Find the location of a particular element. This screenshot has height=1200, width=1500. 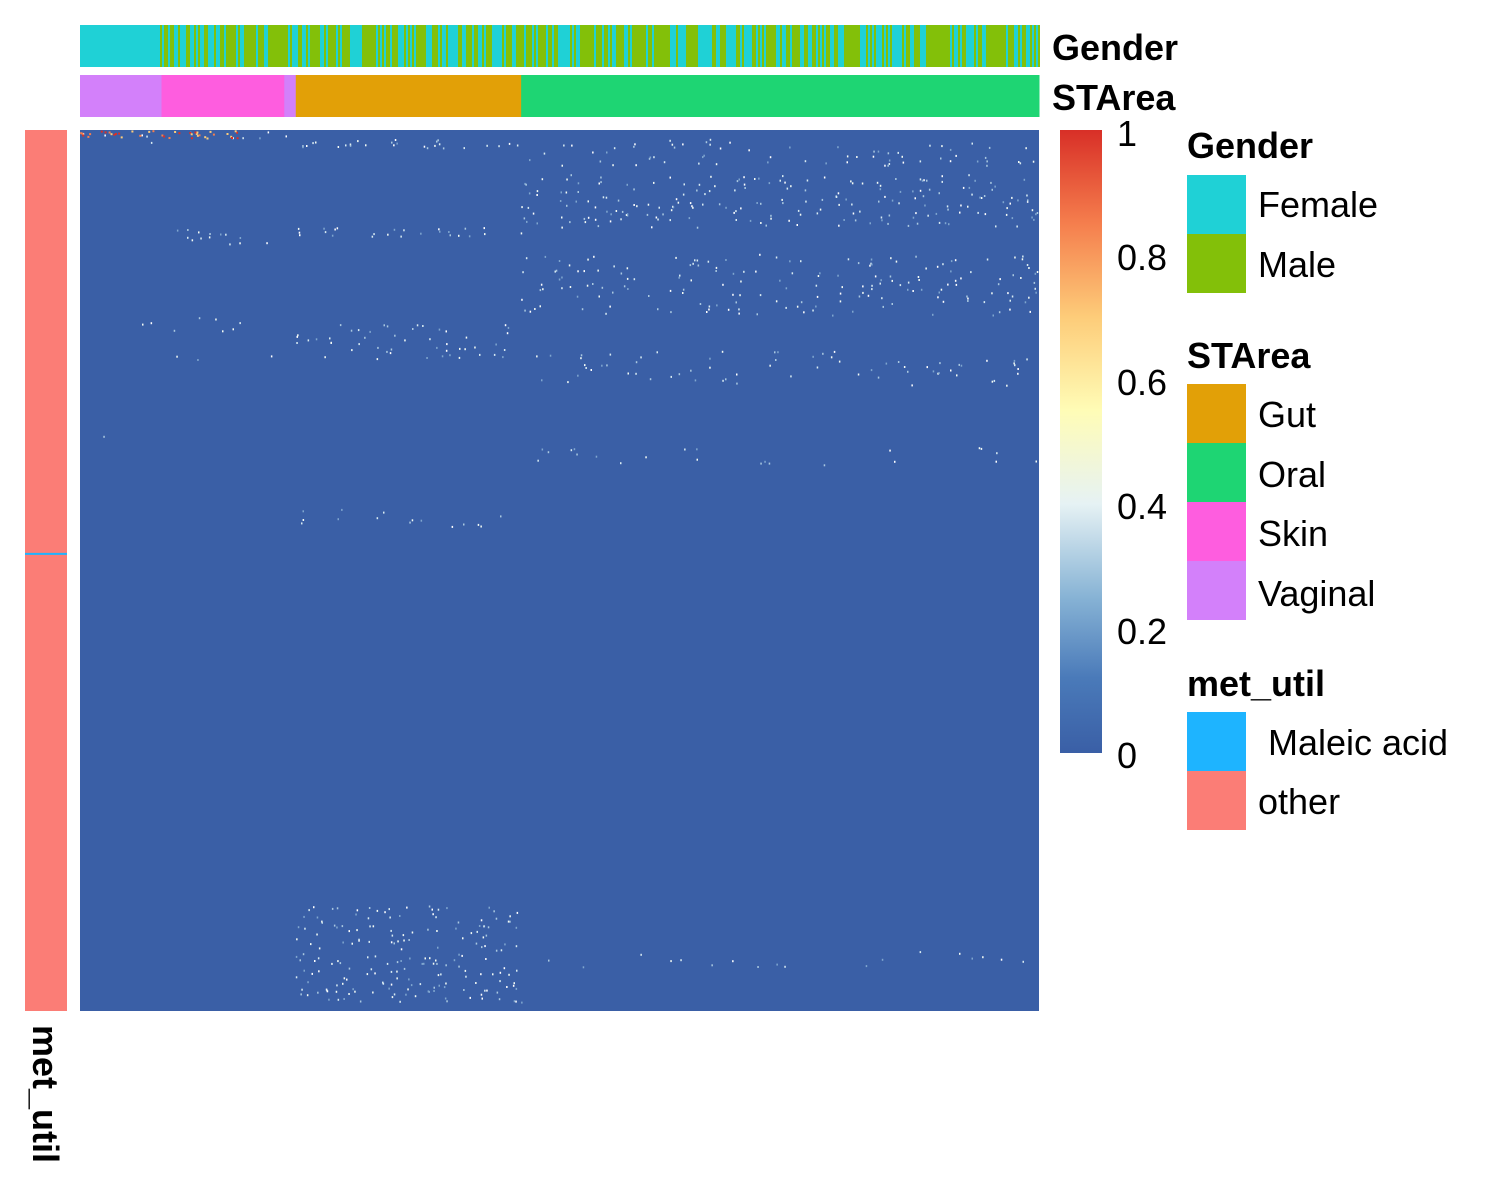

legend-gender: Gender Female Male is located at coordinates (1282, 209).